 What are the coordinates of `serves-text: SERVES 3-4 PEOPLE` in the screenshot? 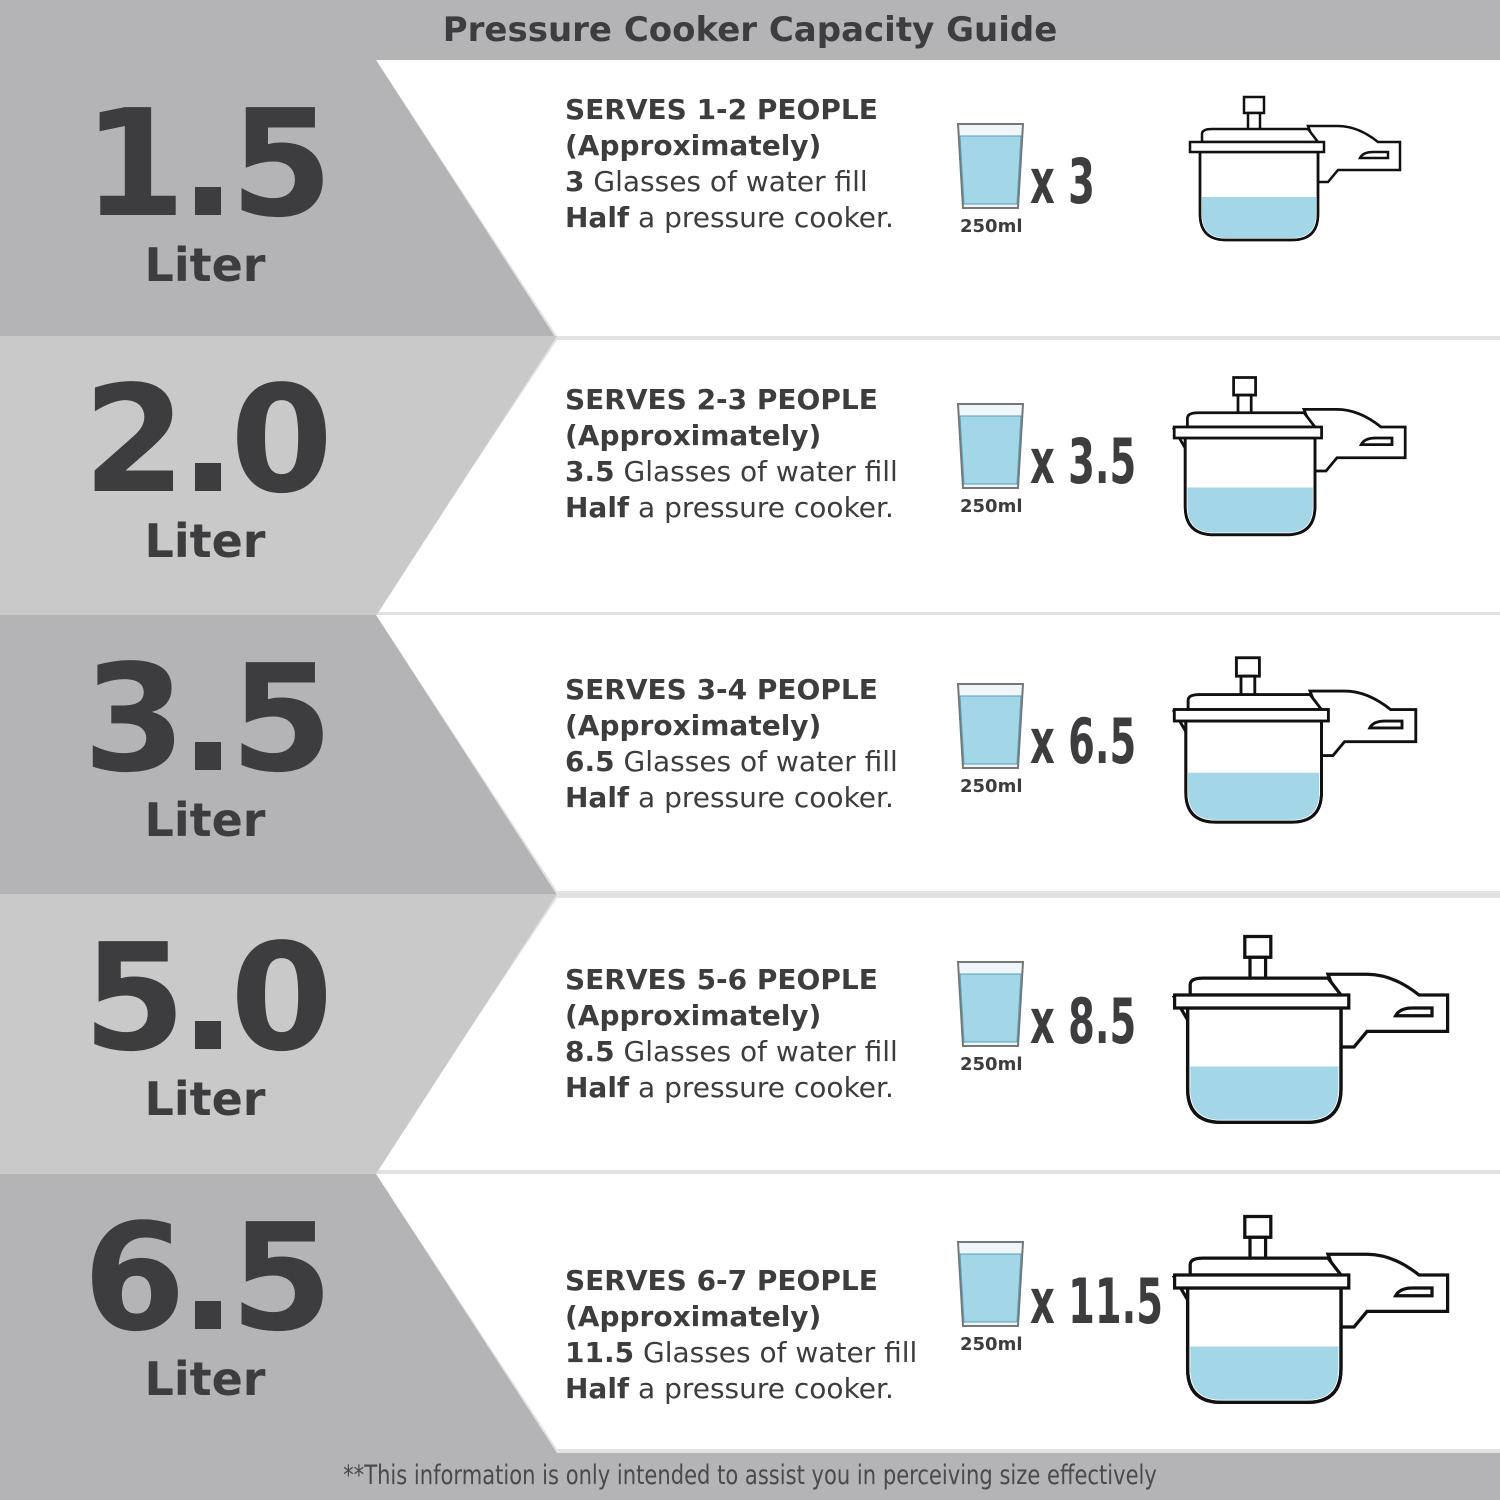 It's located at (721, 689).